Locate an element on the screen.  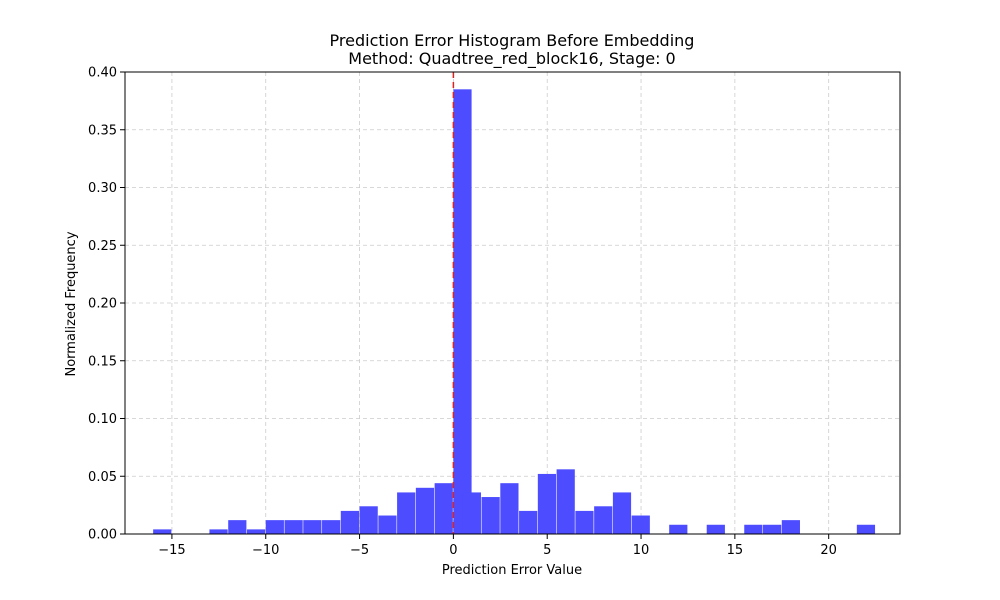
x-tick-label: −15 is located at coordinates (171, 550).